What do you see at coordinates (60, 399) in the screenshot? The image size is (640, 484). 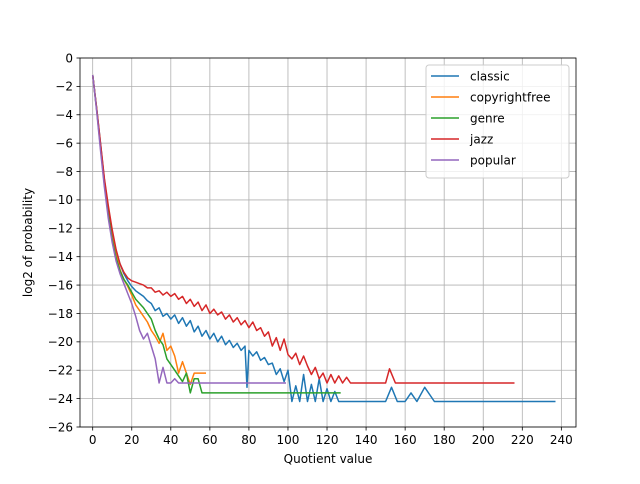 I see `y-tick-label: −24` at bounding box center [60, 399].